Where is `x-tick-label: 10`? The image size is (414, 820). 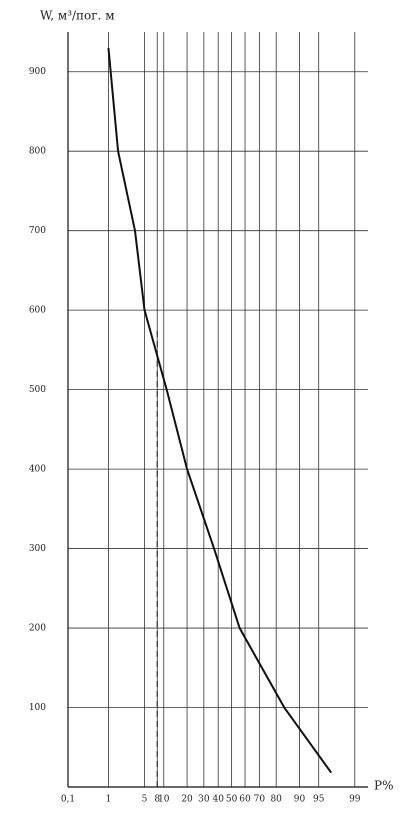
x-tick-label: 10 is located at coordinates (164, 800).